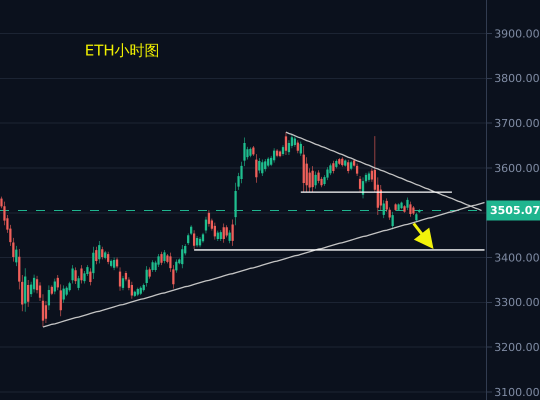 This screenshot has width=540, height=400. Describe the element at coordinates (517, 79) in the screenshot. I see `y-tick-label: 3800.00` at that location.